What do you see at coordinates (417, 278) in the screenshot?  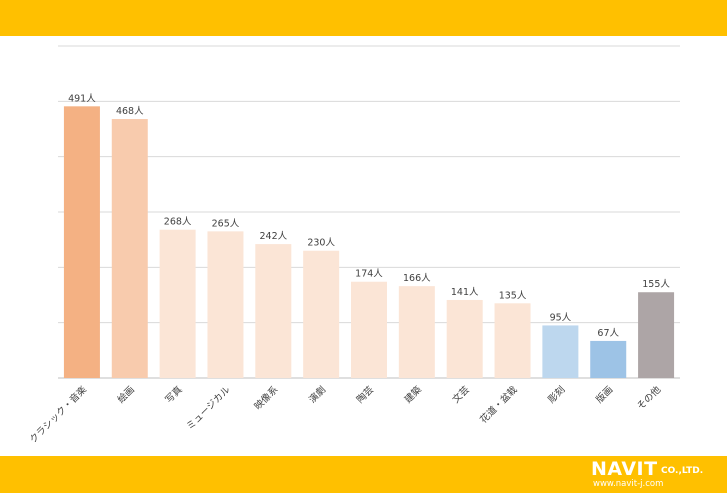 I see `data-label: 166人` at bounding box center [417, 278].